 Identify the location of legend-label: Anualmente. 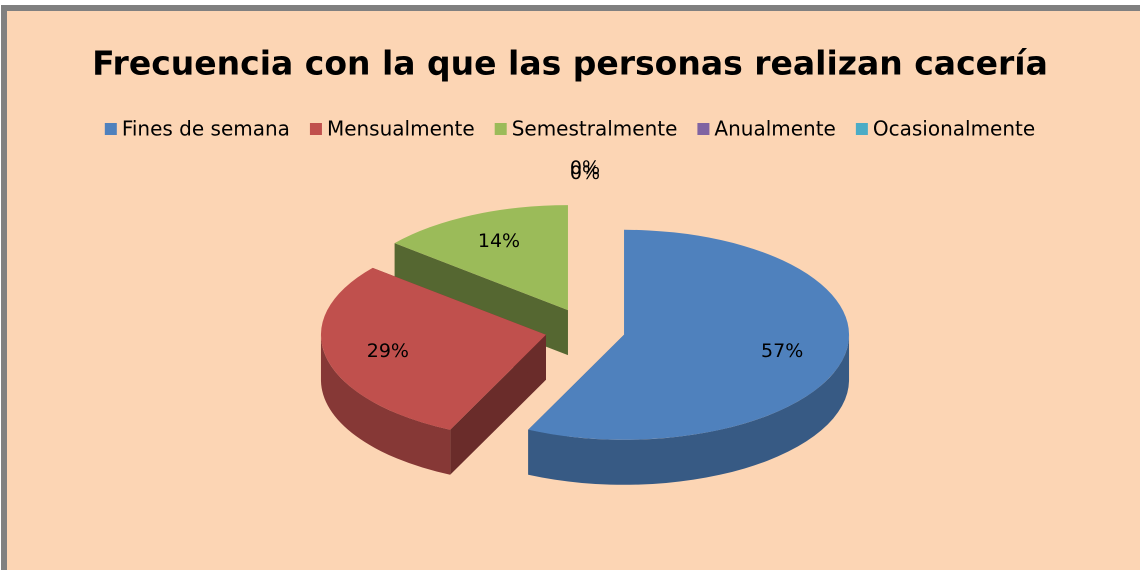
(774, 129).